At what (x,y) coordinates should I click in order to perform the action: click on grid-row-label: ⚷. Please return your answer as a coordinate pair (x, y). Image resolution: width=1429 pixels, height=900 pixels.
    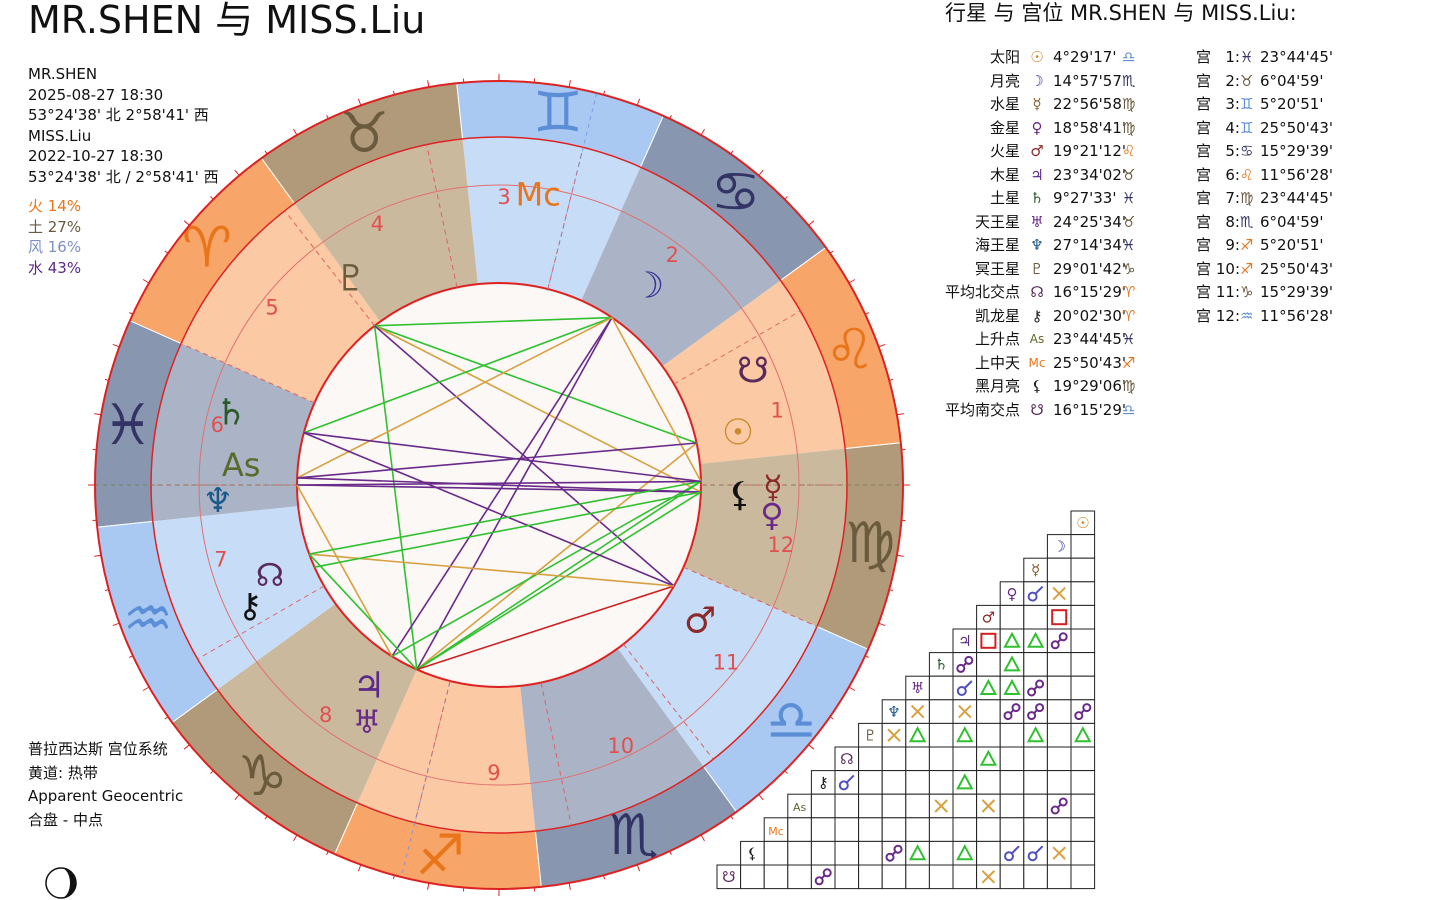
    Looking at the image, I should click on (823, 783).